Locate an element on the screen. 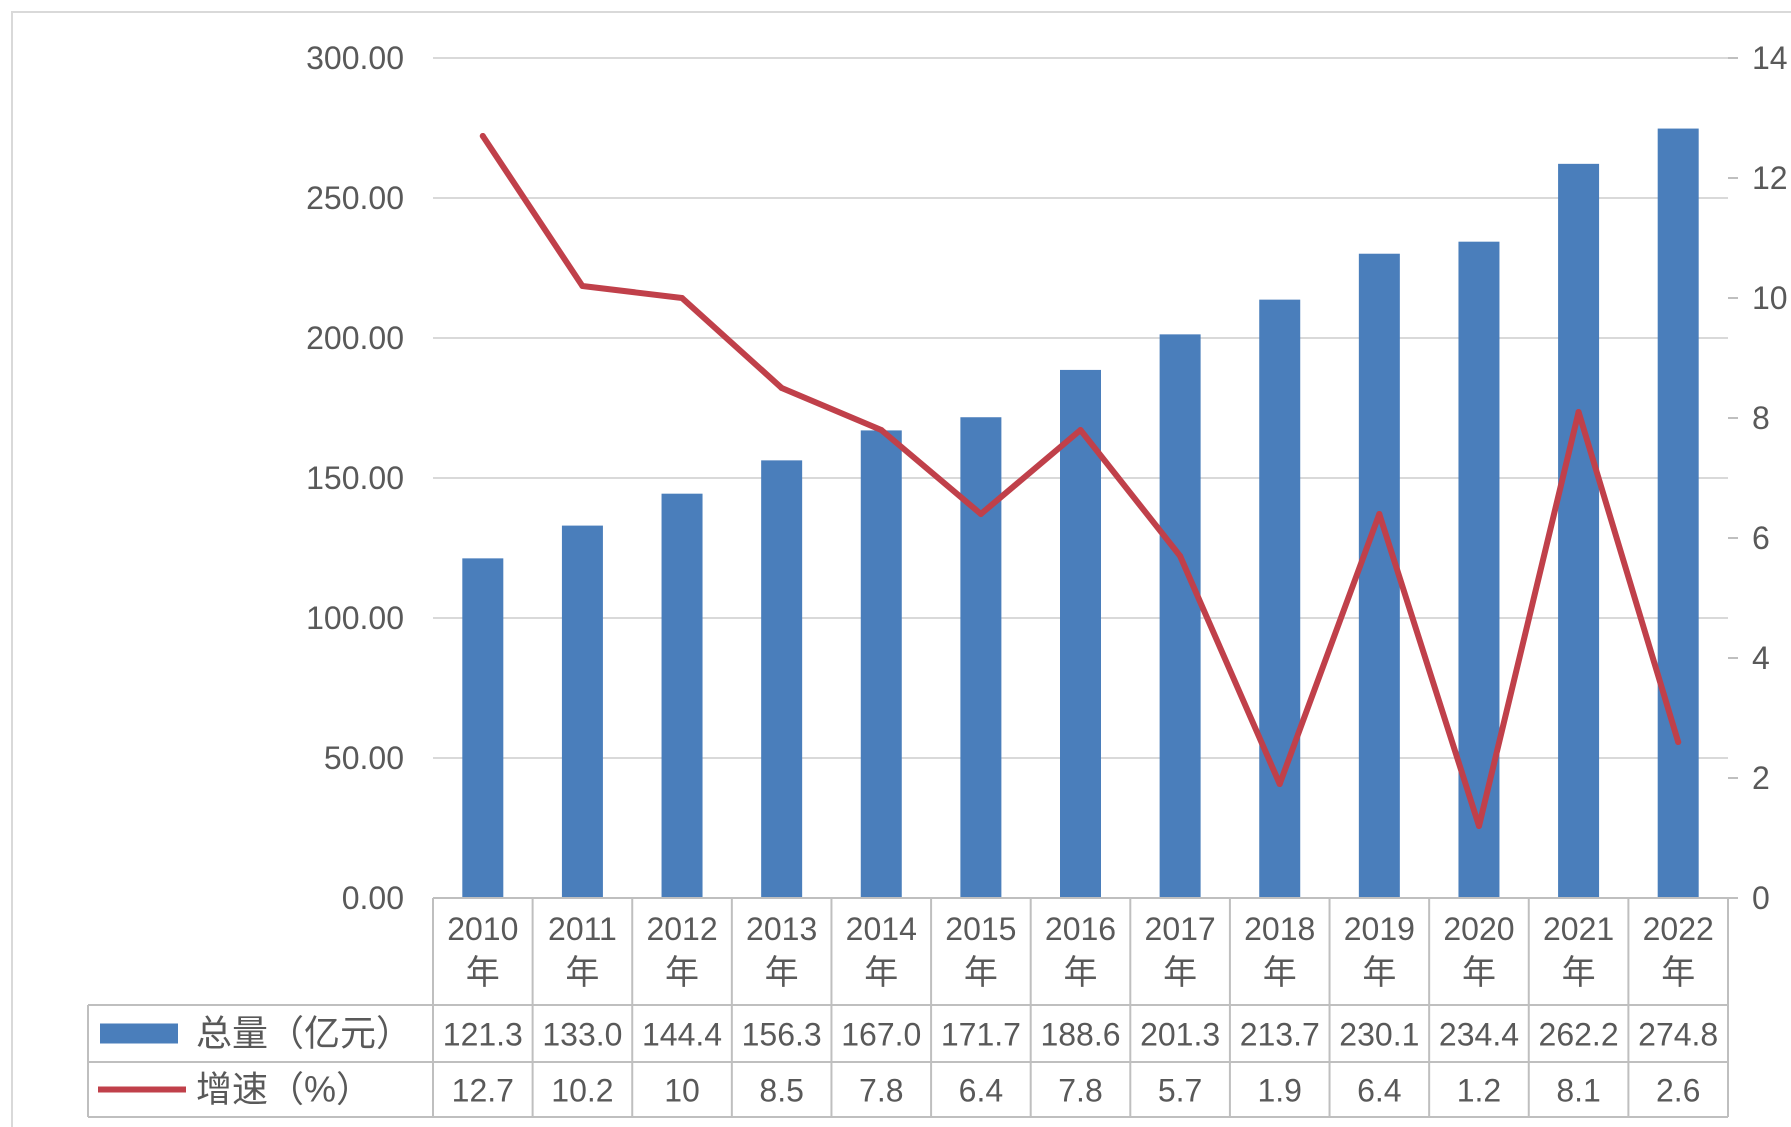  y-axis-left: 0.00 50.00 100.00 150.00 200.00 250.00 300.00 is located at coordinates (355, 478).